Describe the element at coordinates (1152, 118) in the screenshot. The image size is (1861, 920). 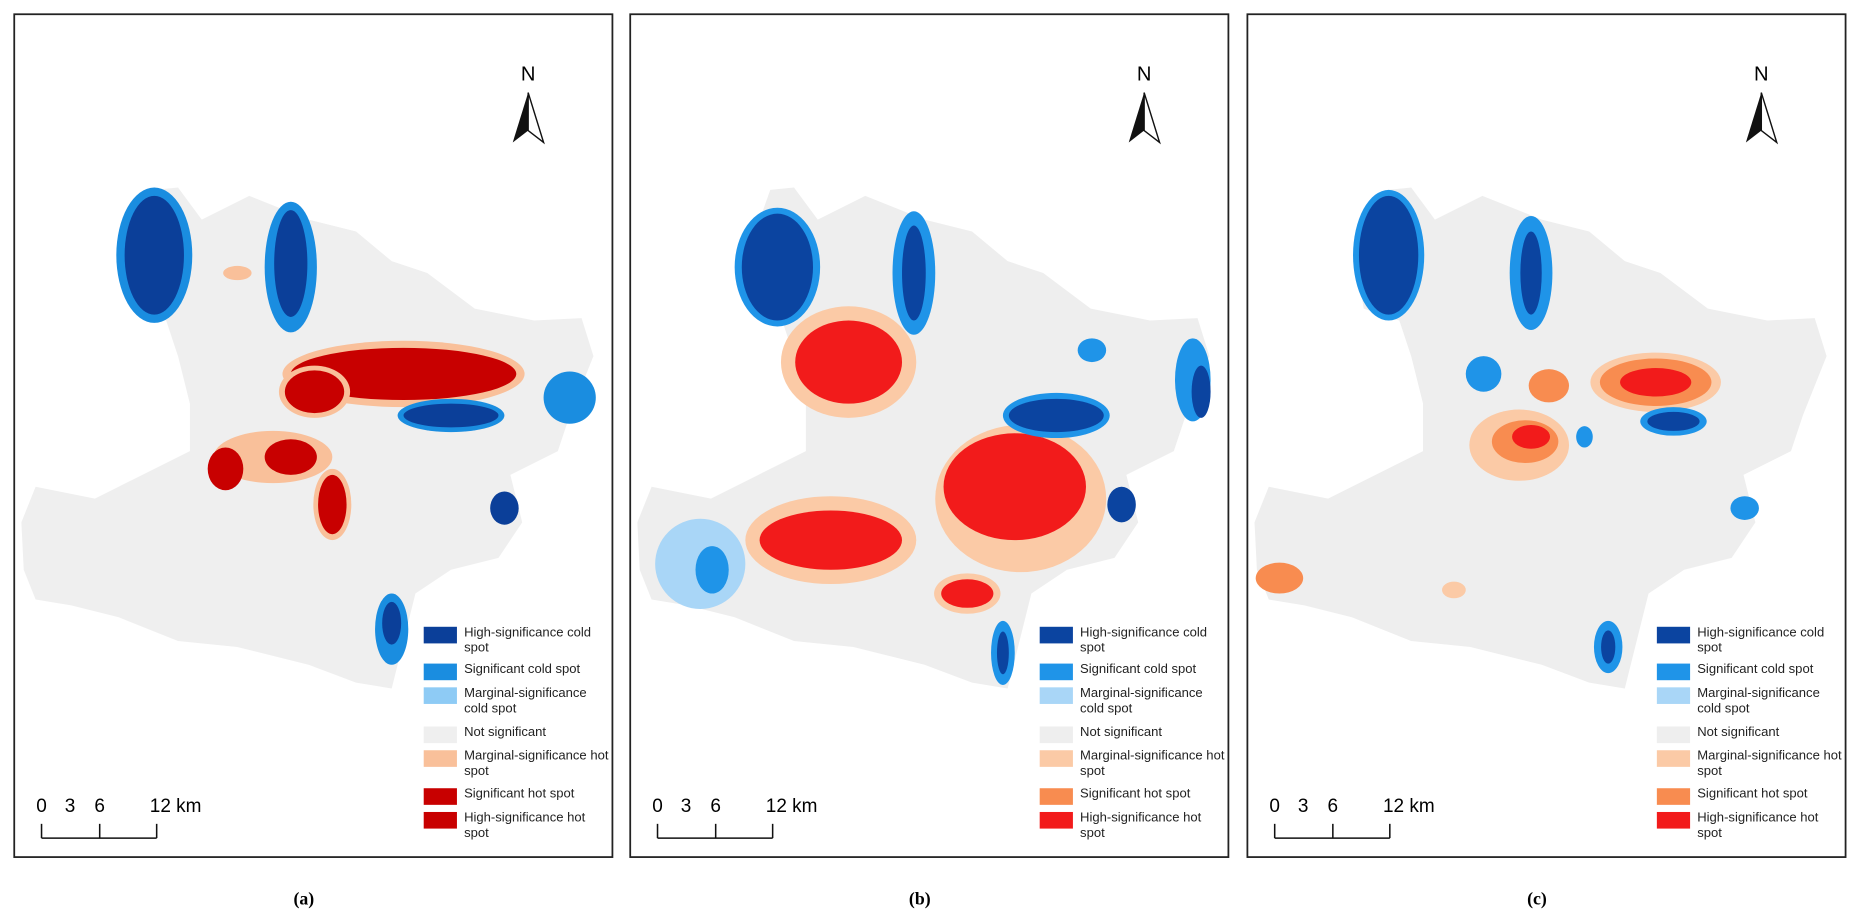
I see `north-arrow-right` at that location.